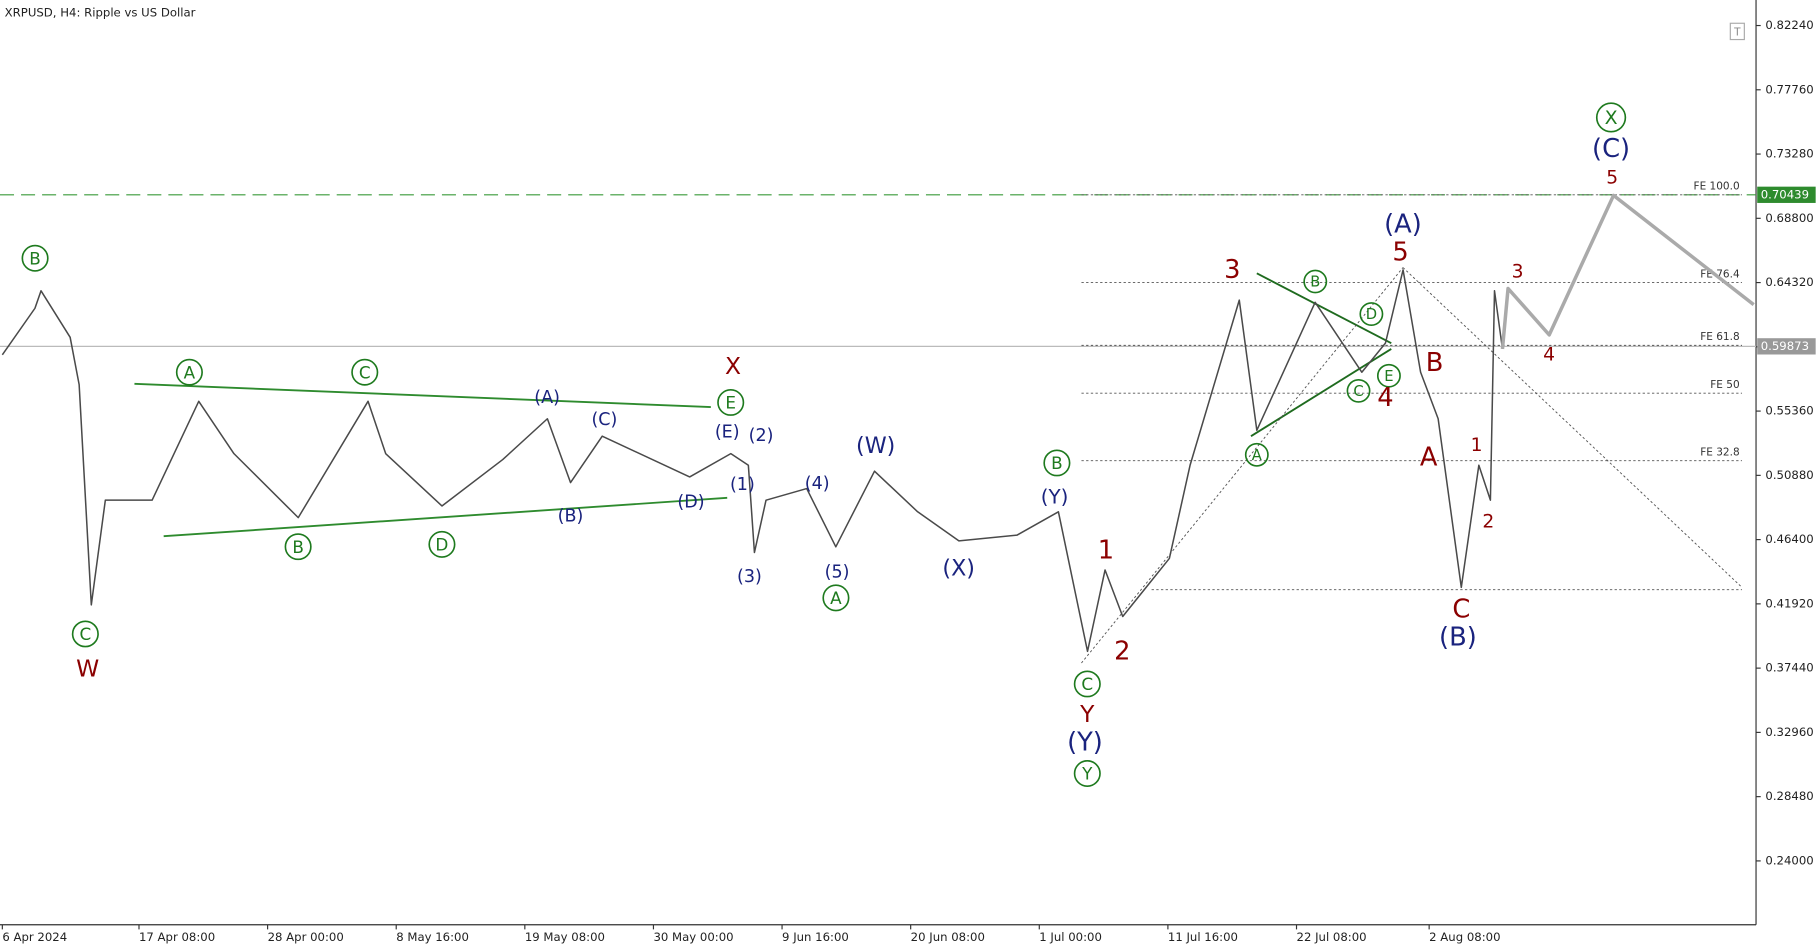  Describe the element at coordinates (1627, 271) in the screenshot. I see `projection-line` at that location.